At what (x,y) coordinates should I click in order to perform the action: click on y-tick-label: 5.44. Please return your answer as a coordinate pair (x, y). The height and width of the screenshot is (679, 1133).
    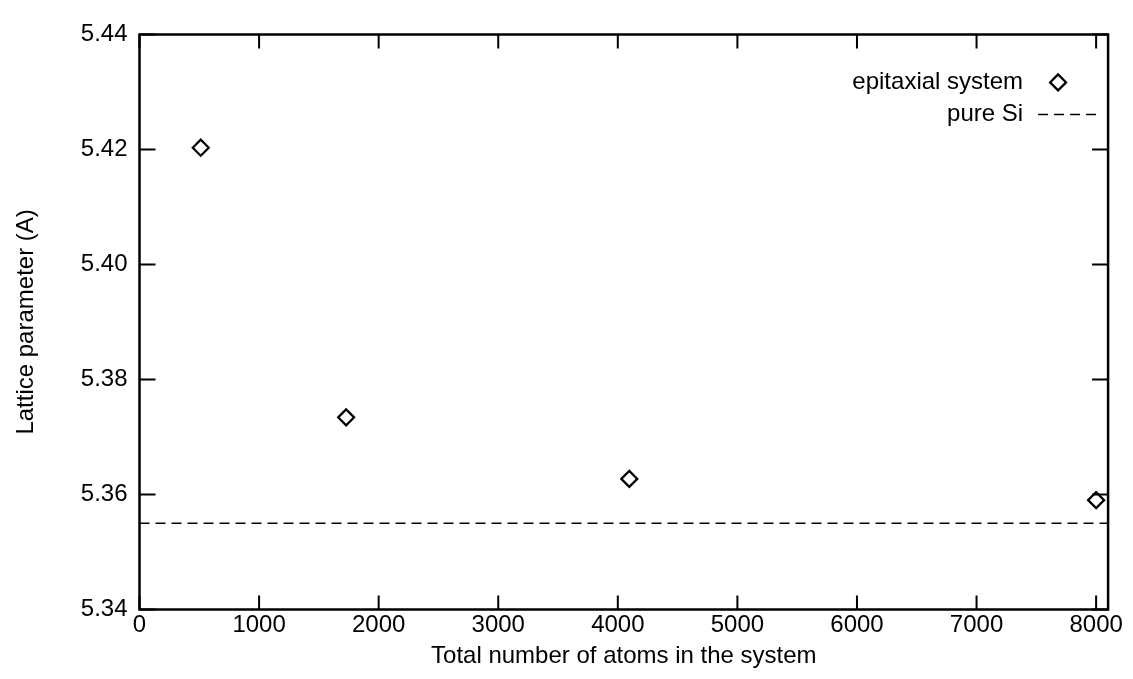
    Looking at the image, I should click on (104, 33).